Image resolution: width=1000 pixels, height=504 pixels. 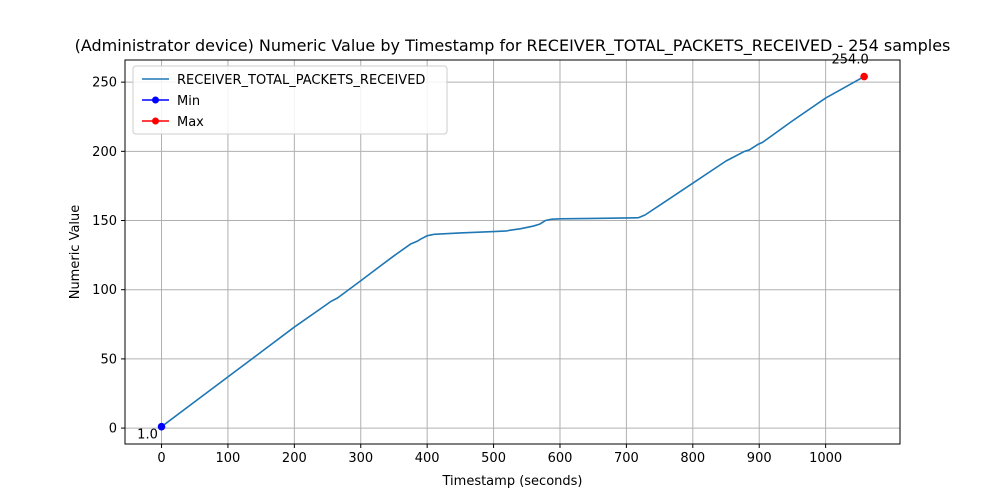 What do you see at coordinates (75, 252) in the screenshot?
I see `y-axis-label: Numeric Value` at bounding box center [75, 252].